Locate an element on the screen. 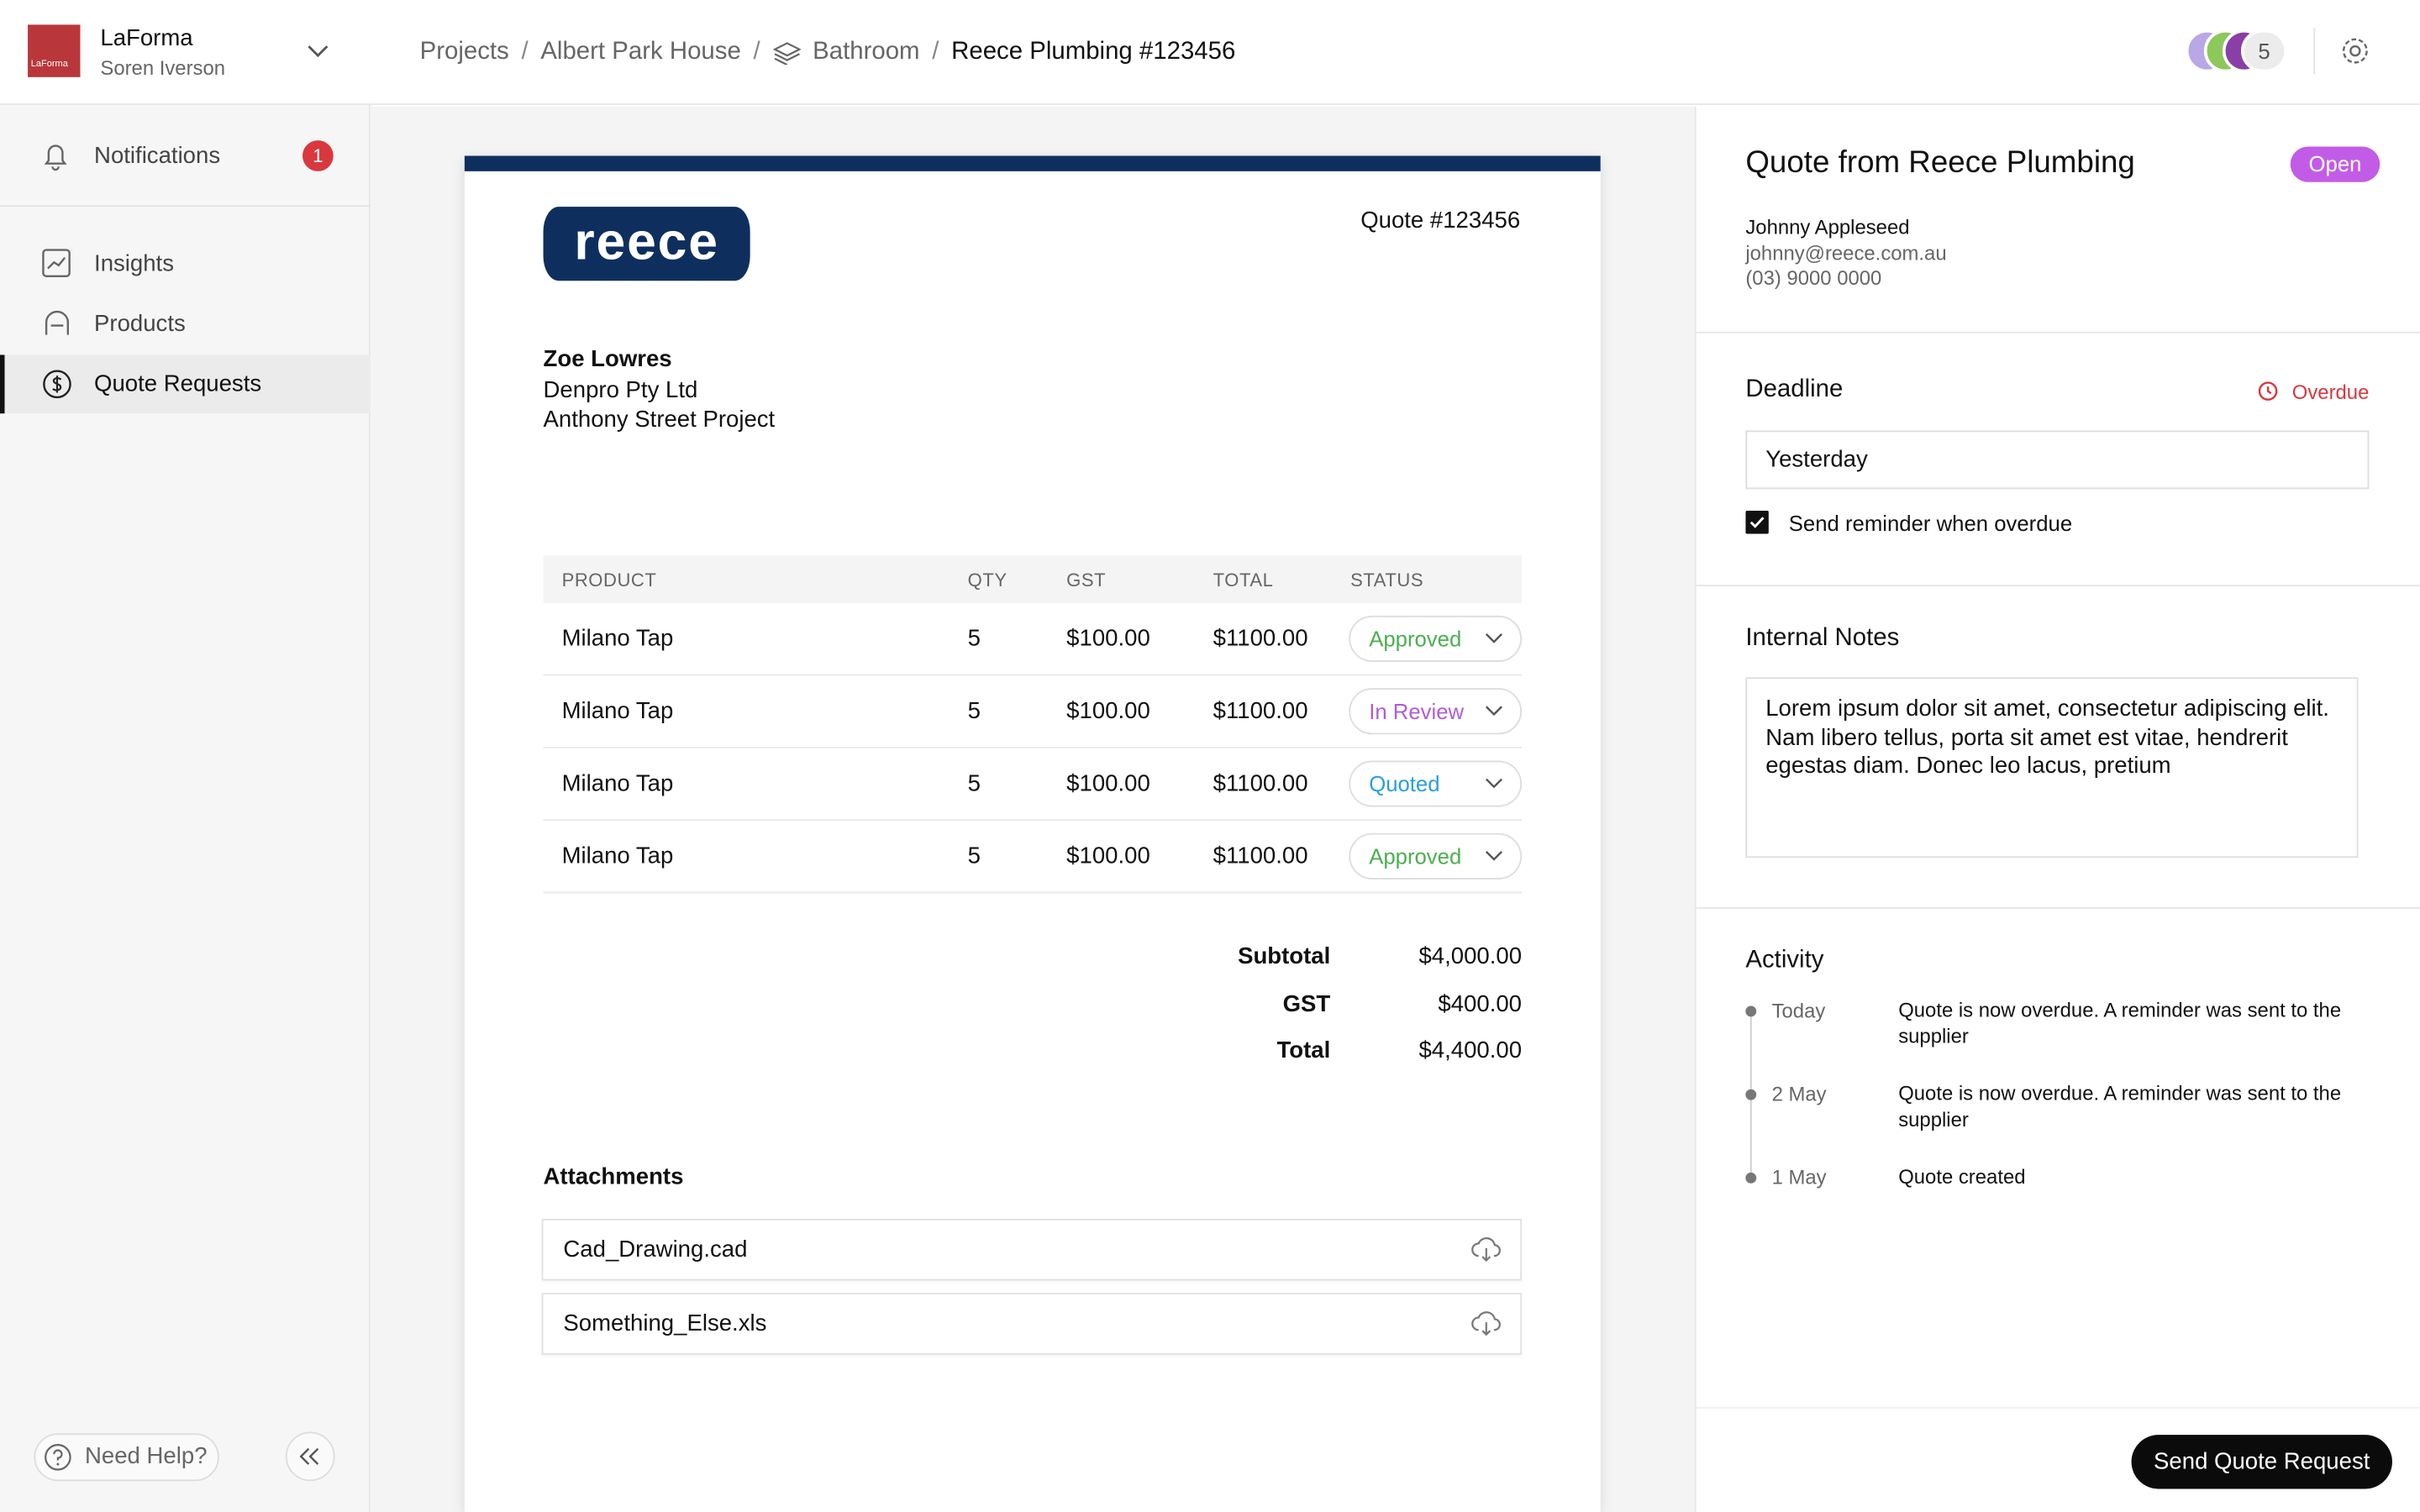 This screenshot has height=1512, width=2420. total-label: Subtotal is located at coordinates (1285, 956).